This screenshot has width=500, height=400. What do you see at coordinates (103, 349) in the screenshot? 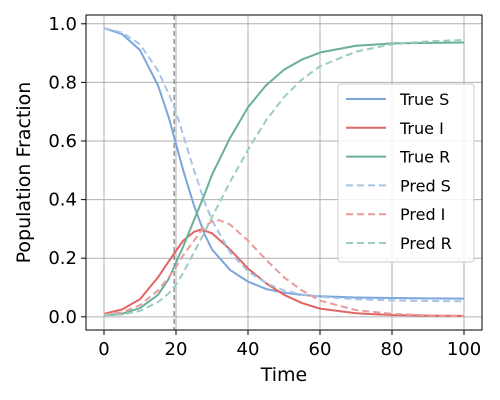
I see `x-tick-label-0: 0` at bounding box center [103, 349].